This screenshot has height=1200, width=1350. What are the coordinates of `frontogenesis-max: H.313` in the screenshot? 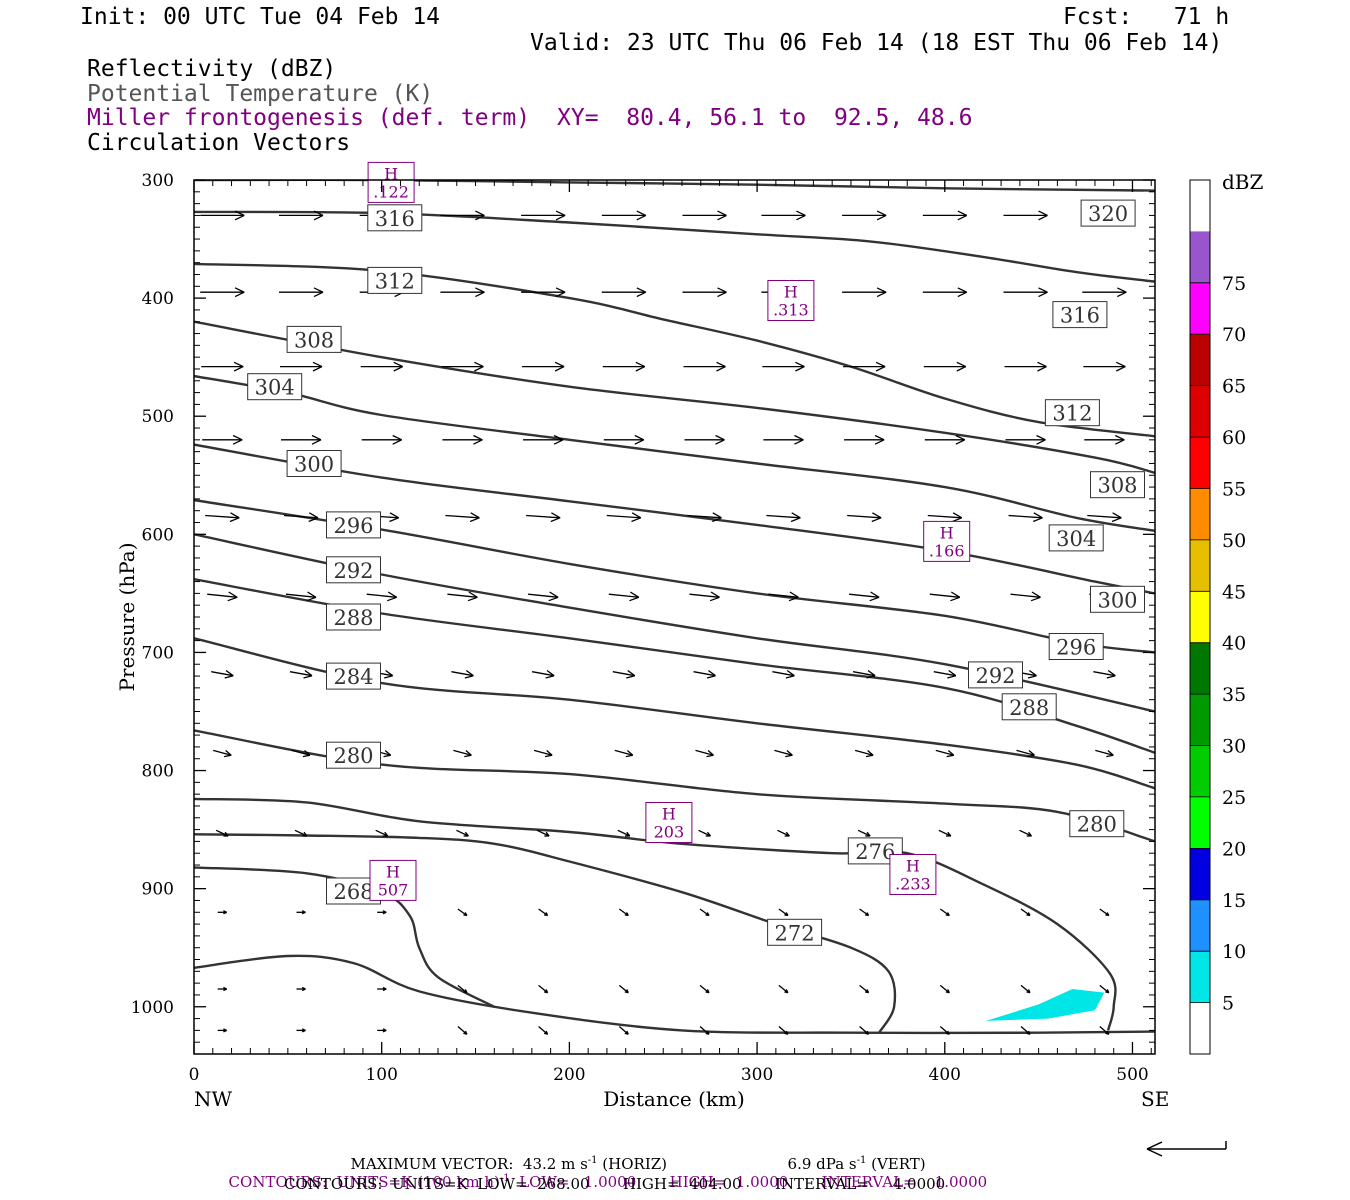 It's located at (791, 300).